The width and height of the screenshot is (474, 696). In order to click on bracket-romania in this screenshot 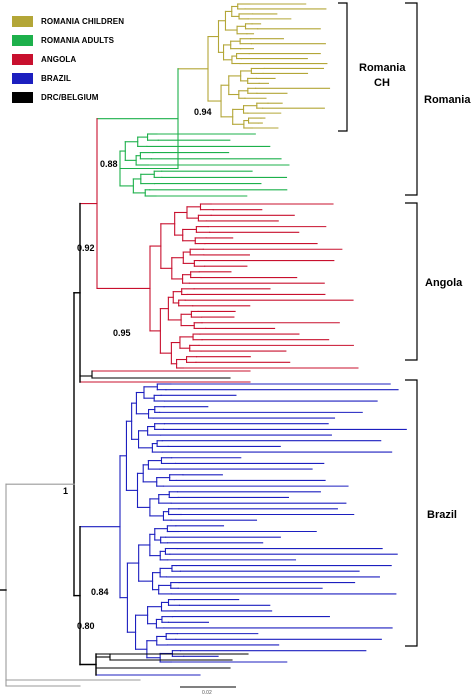, I will do `click(411, 99)`.